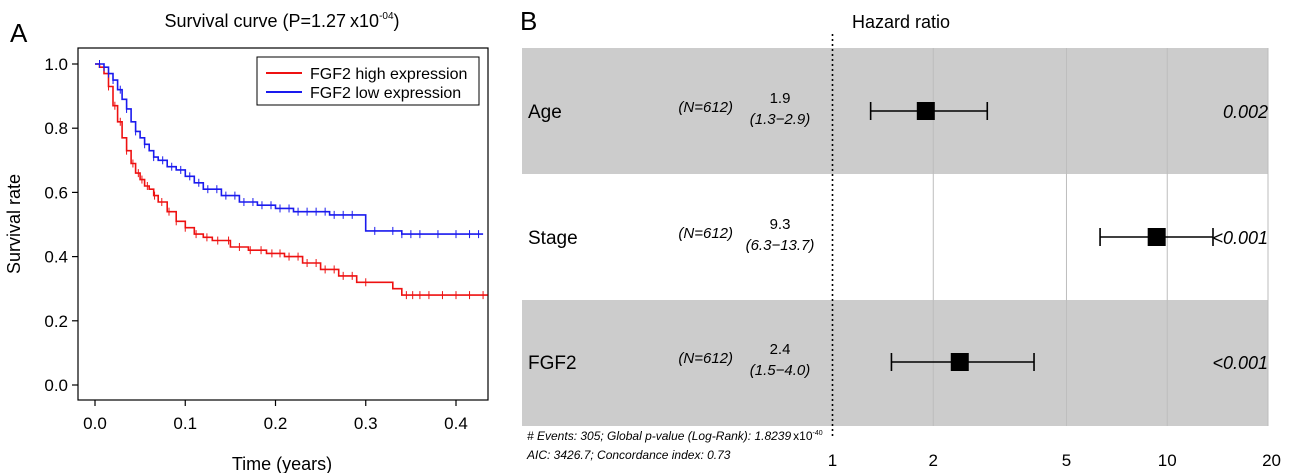  What do you see at coordinates (780, 98) in the screenshot?
I see `forest-row-hr: 1.9` at bounding box center [780, 98].